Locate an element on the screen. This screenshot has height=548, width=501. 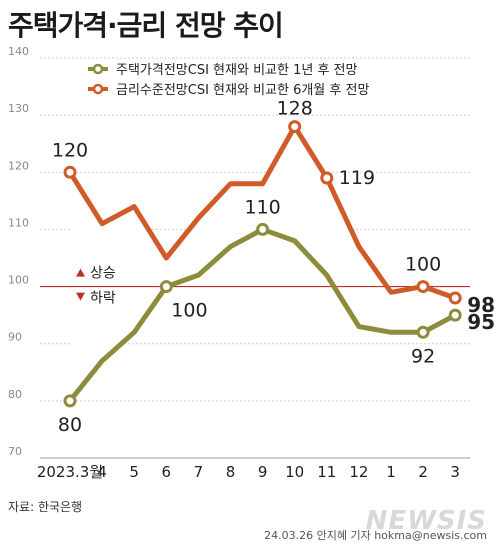
x-tick-label: 12 is located at coordinates (358, 472).